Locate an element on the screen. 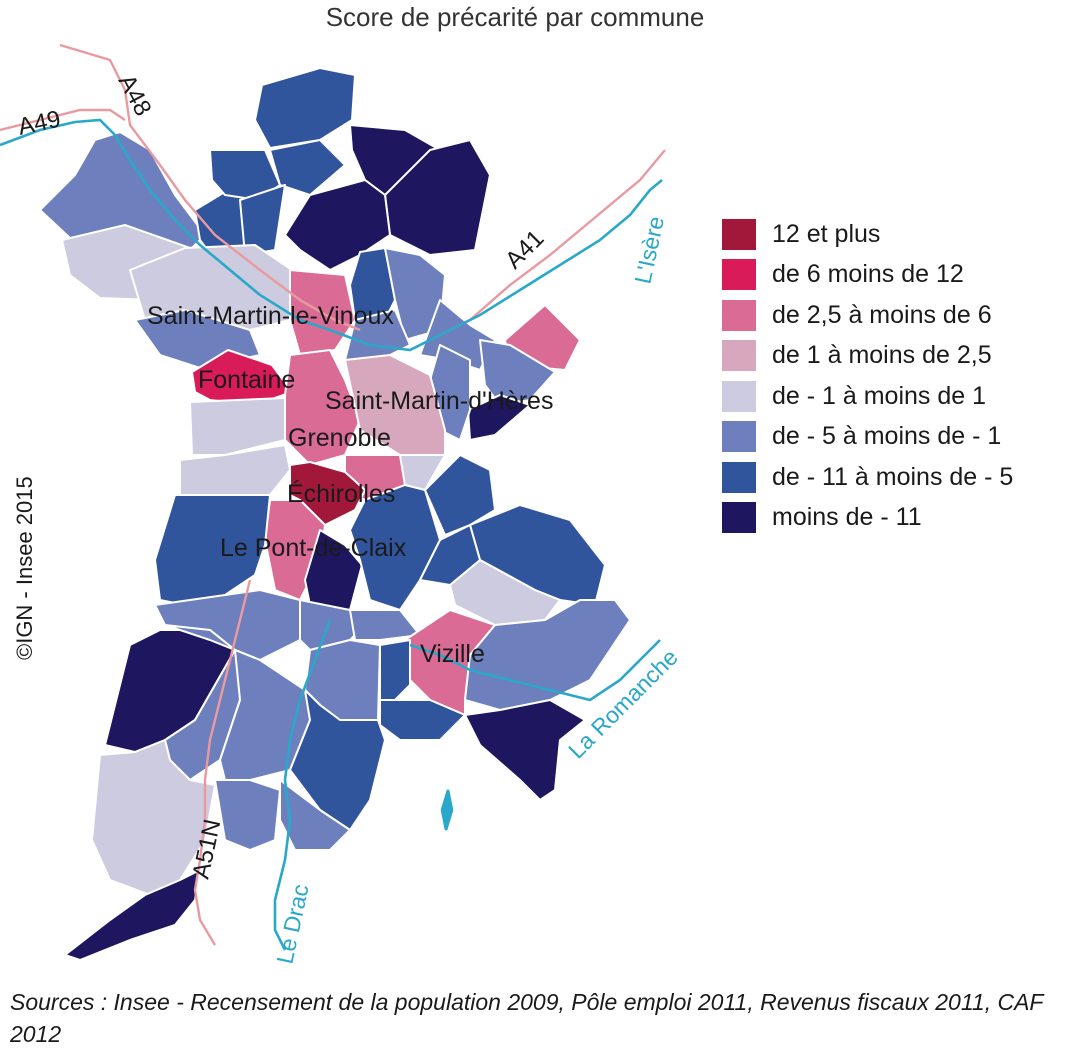 The height and width of the screenshot is (1053, 1072). river-isere is located at coordinates (331, 235).